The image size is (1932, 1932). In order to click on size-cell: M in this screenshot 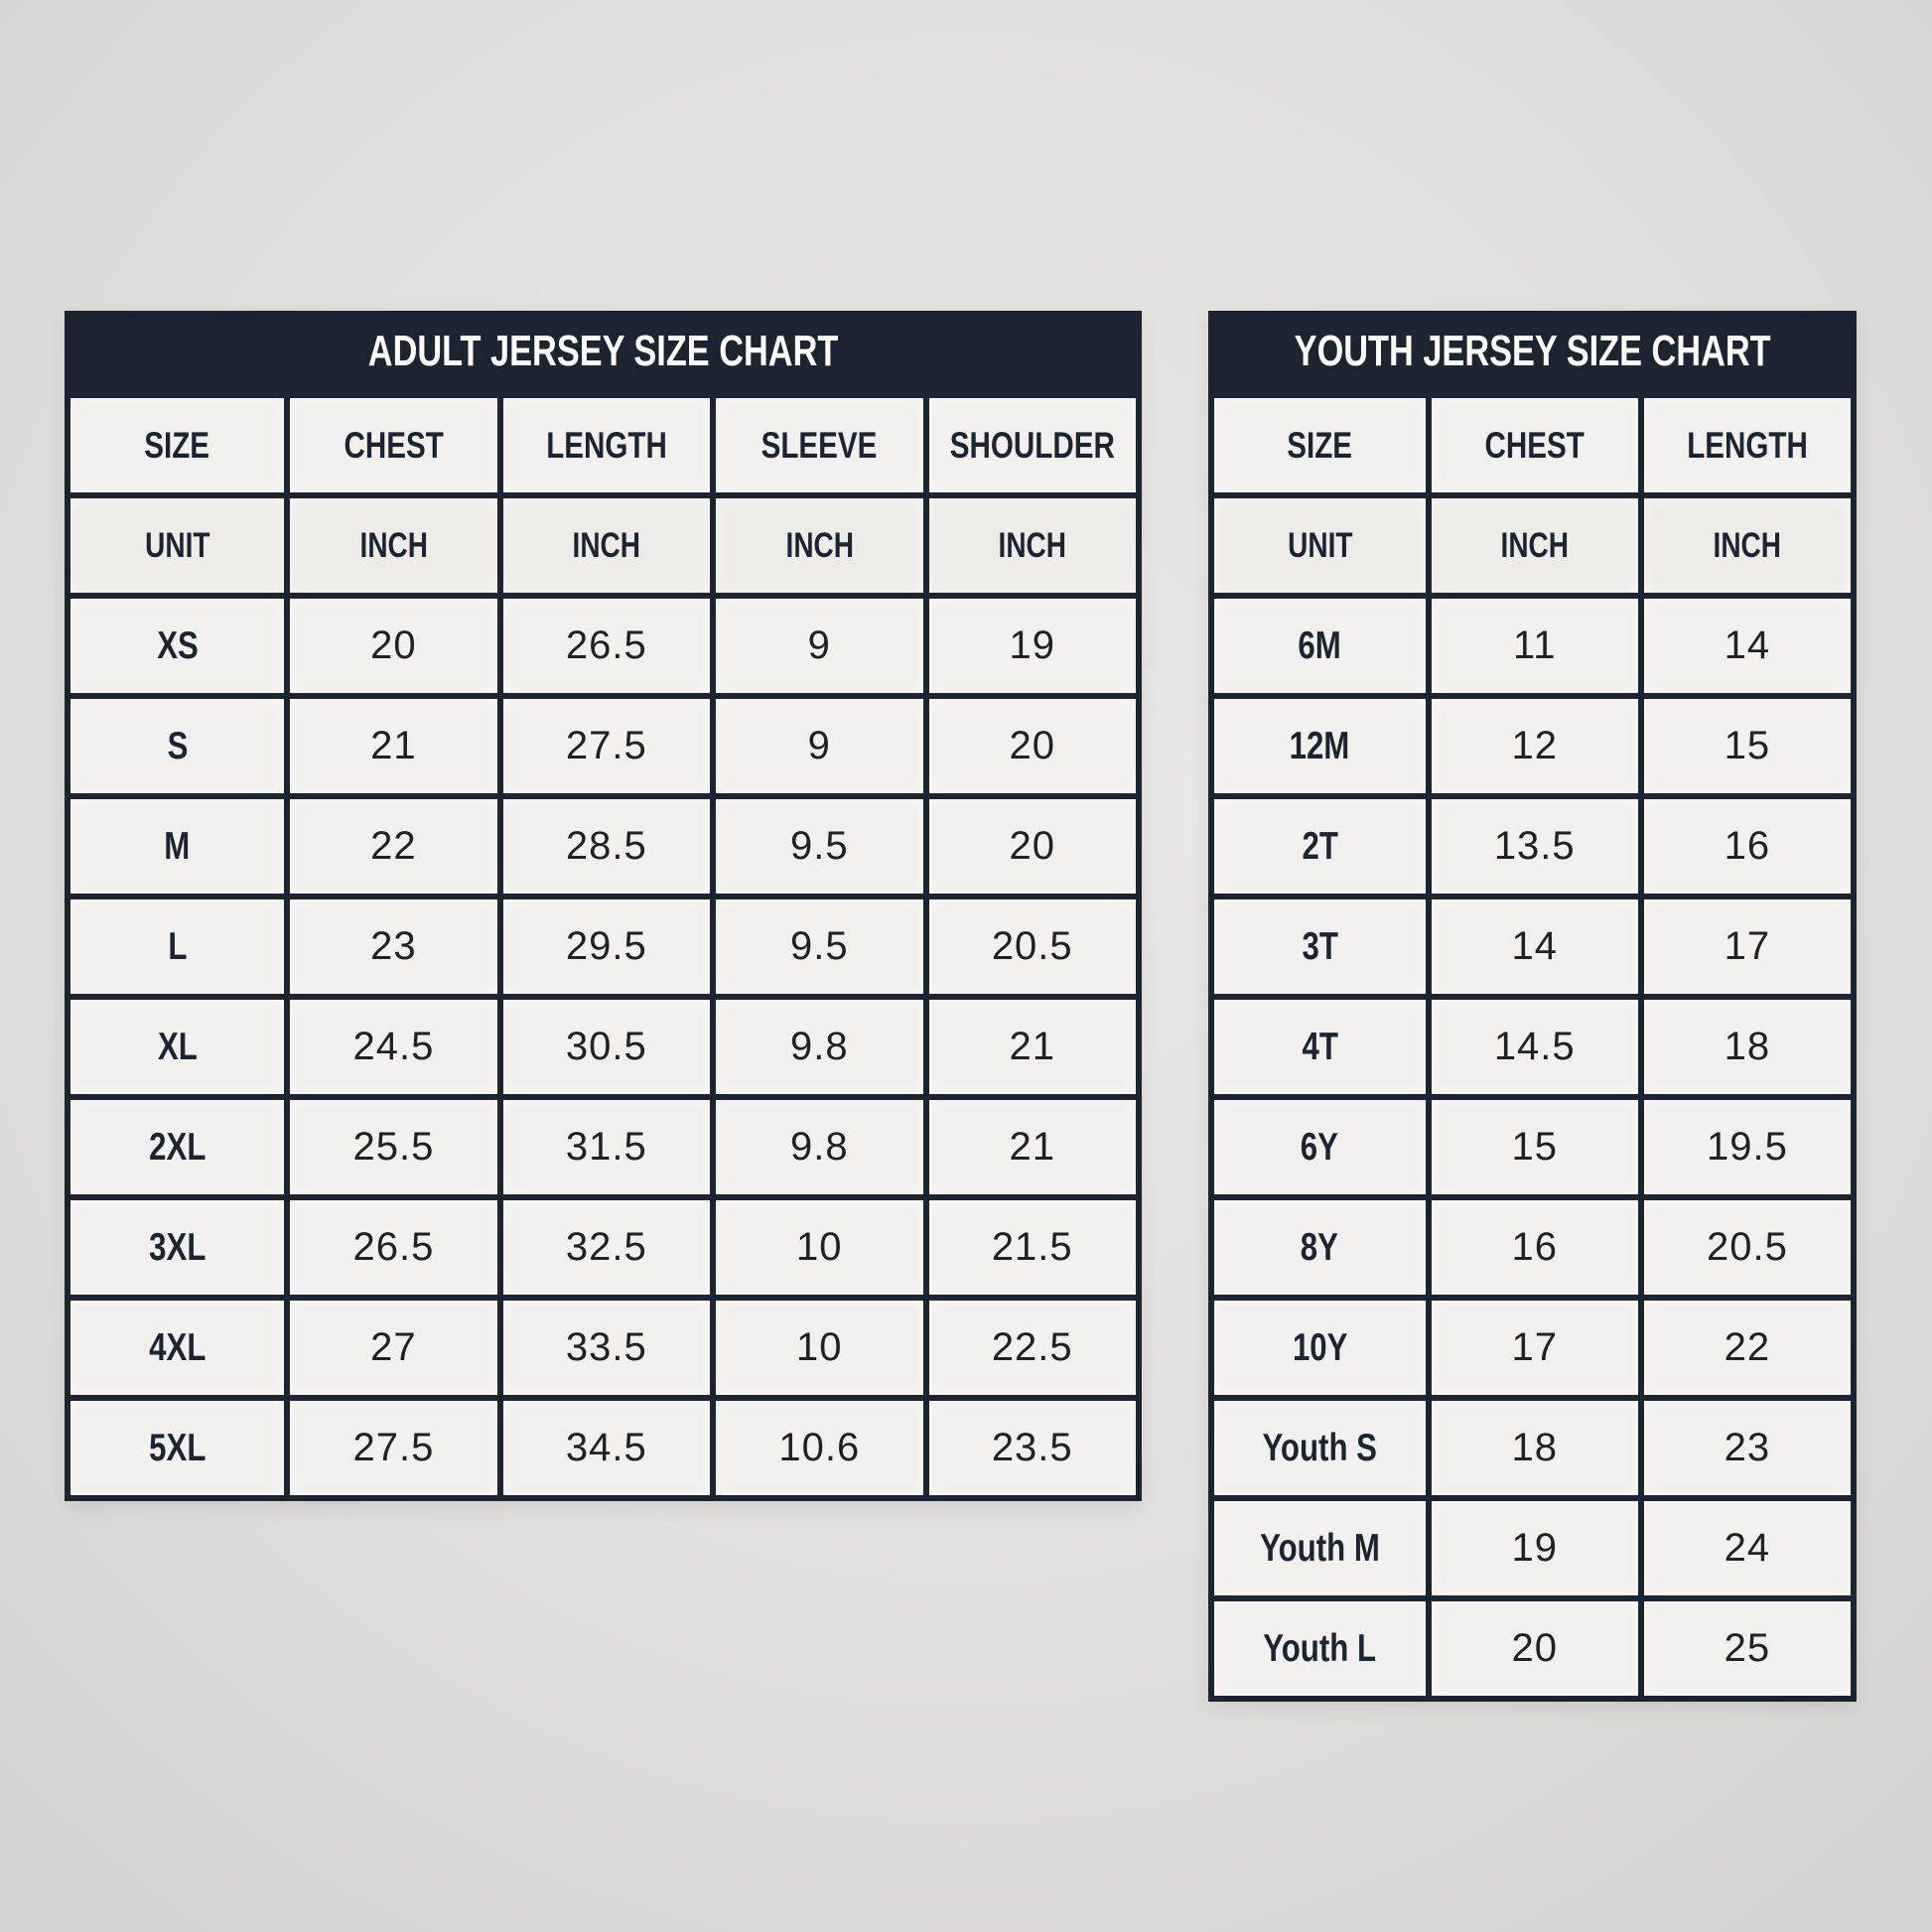, I will do `click(177, 846)`.